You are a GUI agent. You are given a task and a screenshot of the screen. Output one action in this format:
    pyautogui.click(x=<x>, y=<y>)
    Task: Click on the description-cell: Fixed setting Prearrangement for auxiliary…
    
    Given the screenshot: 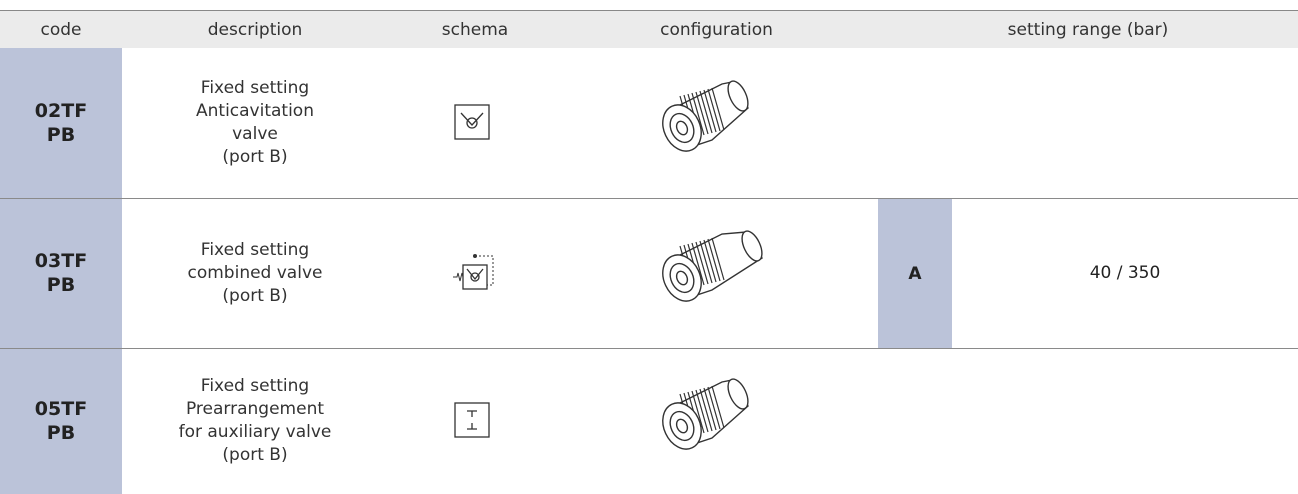 What is the action you would take?
    pyautogui.click(x=255, y=421)
    